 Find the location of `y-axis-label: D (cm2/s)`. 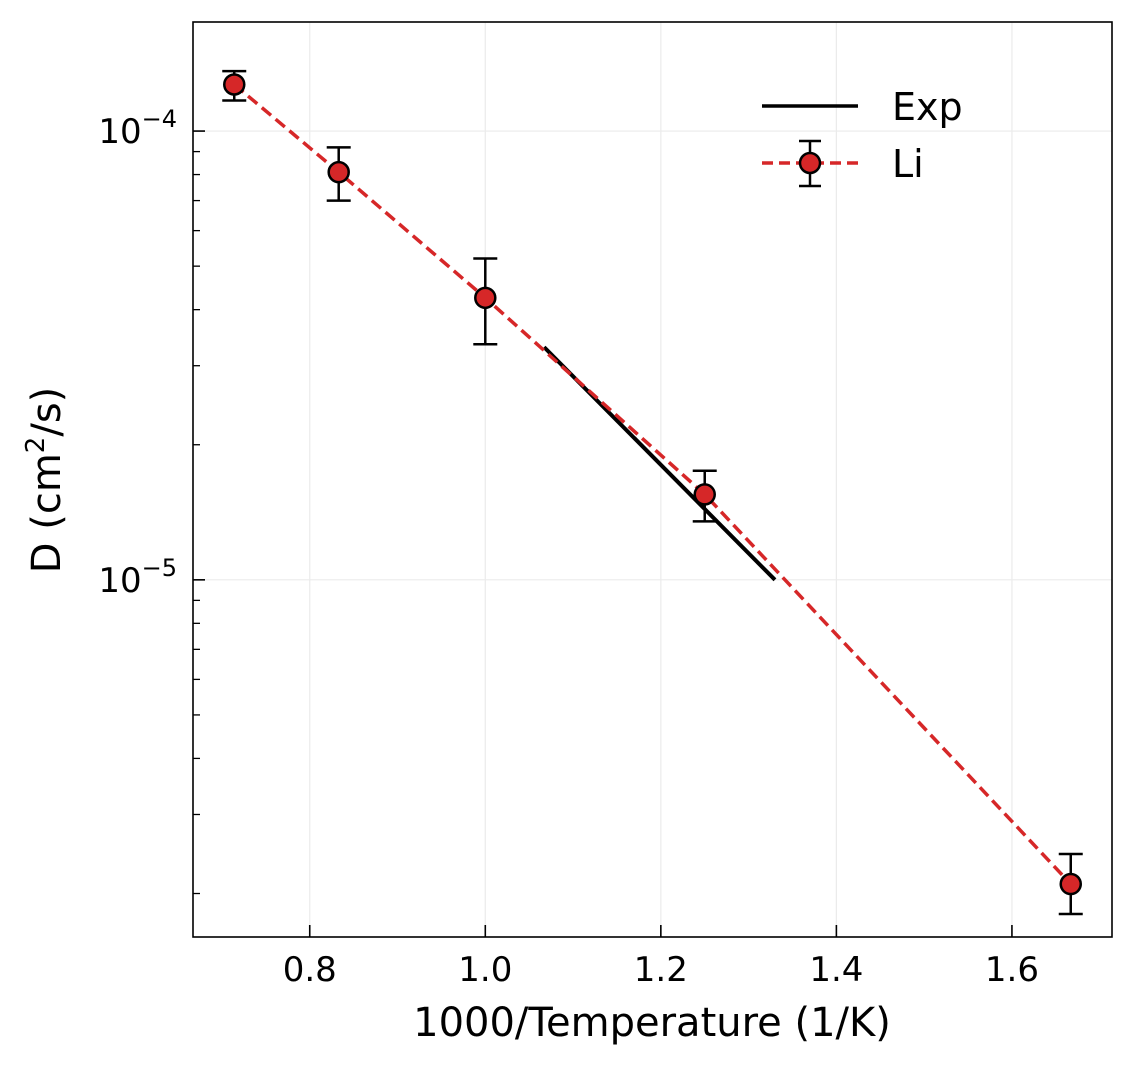

y-axis-label: D (cm2/s) is located at coordinates (45, 480).